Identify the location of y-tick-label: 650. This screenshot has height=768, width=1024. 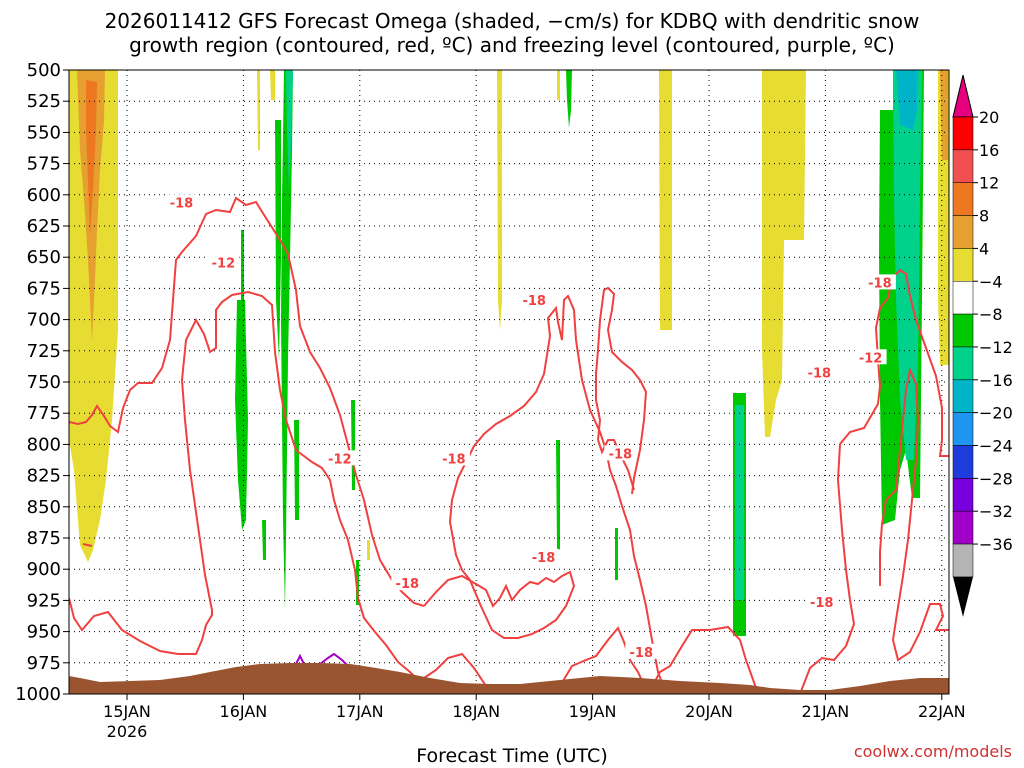
(44, 257).